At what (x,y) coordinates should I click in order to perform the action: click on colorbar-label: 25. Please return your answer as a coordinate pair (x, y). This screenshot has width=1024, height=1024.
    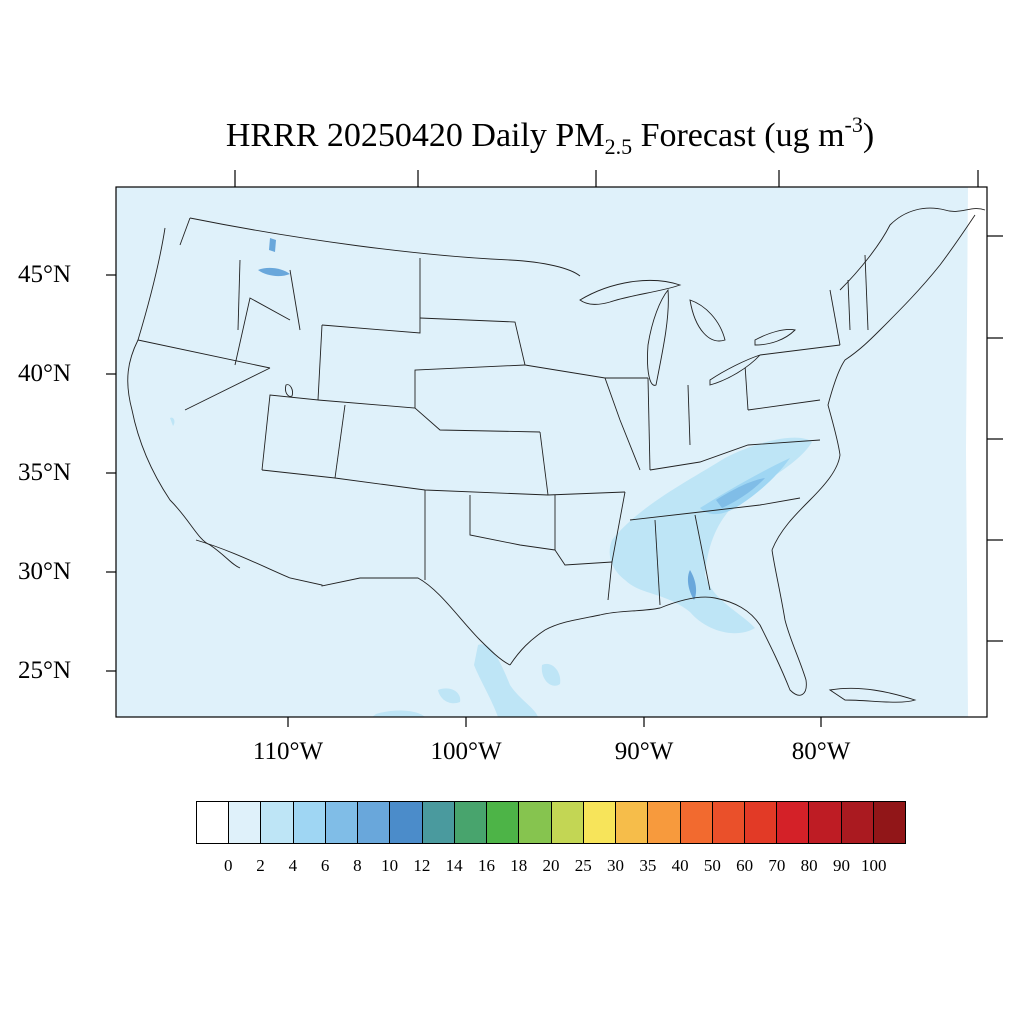
    Looking at the image, I should click on (583, 865).